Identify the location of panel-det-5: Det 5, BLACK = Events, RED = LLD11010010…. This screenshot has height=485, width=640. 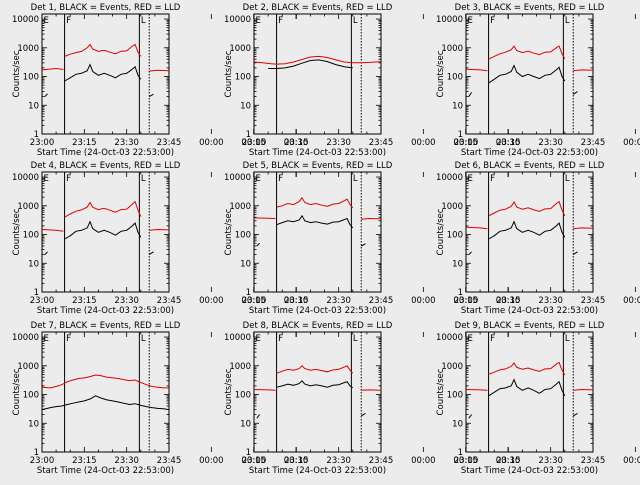
(372, 238).